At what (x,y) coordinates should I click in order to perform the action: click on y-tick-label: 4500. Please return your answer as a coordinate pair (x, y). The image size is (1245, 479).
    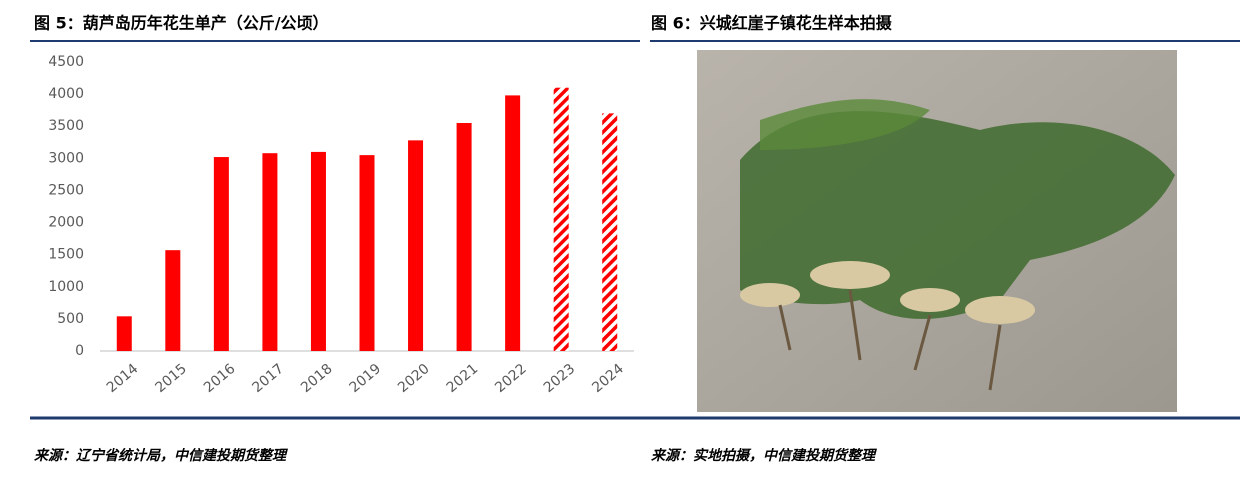
    Looking at the image, I should click on (66, 62).